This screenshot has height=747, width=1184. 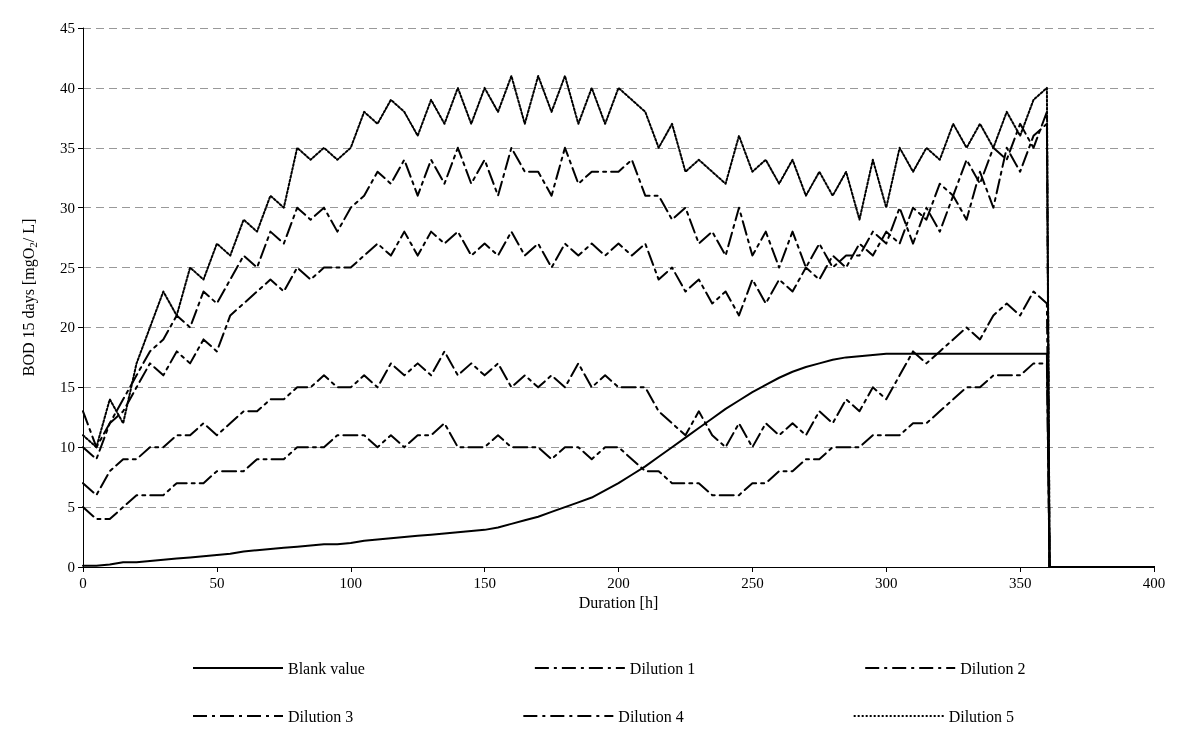 I want to click on x-tick-label: 0, so click(x=83, y=582).